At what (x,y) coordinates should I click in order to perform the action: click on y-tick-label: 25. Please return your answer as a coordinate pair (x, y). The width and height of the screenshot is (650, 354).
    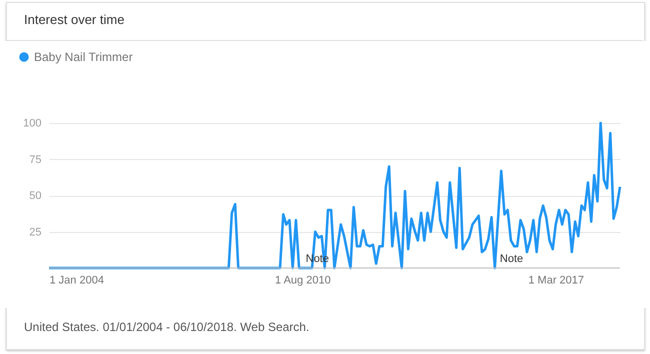
    Looking at the image, I should click on (35, 232).